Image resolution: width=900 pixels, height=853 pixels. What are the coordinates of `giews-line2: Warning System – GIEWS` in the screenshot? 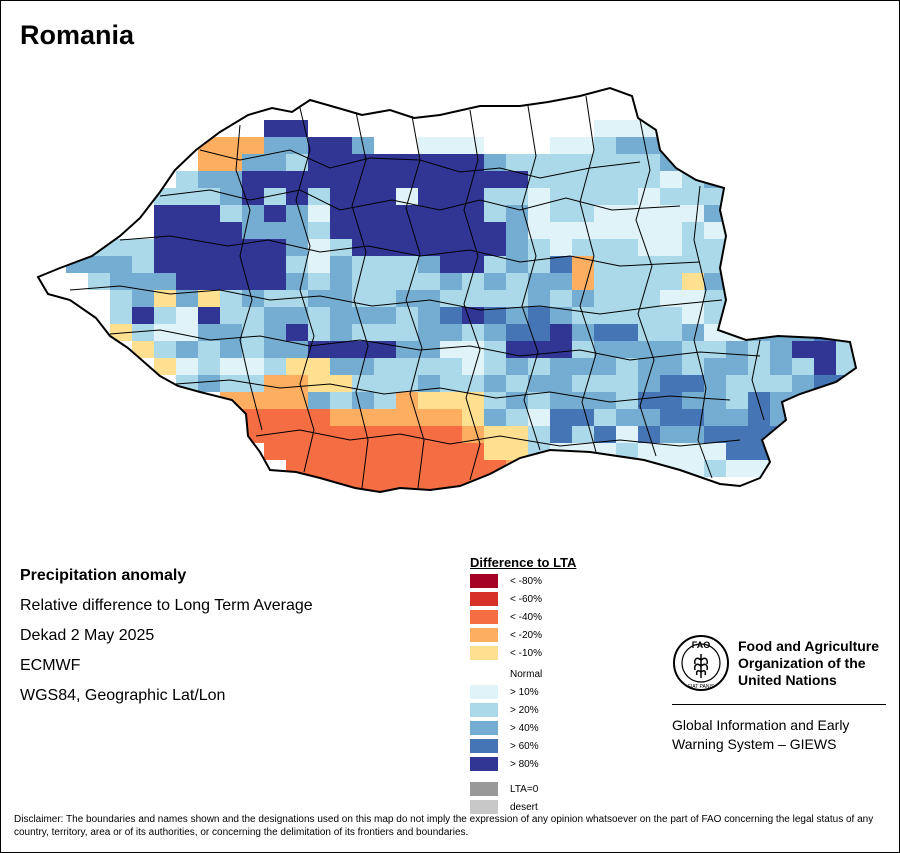 It's located at (754, 744).